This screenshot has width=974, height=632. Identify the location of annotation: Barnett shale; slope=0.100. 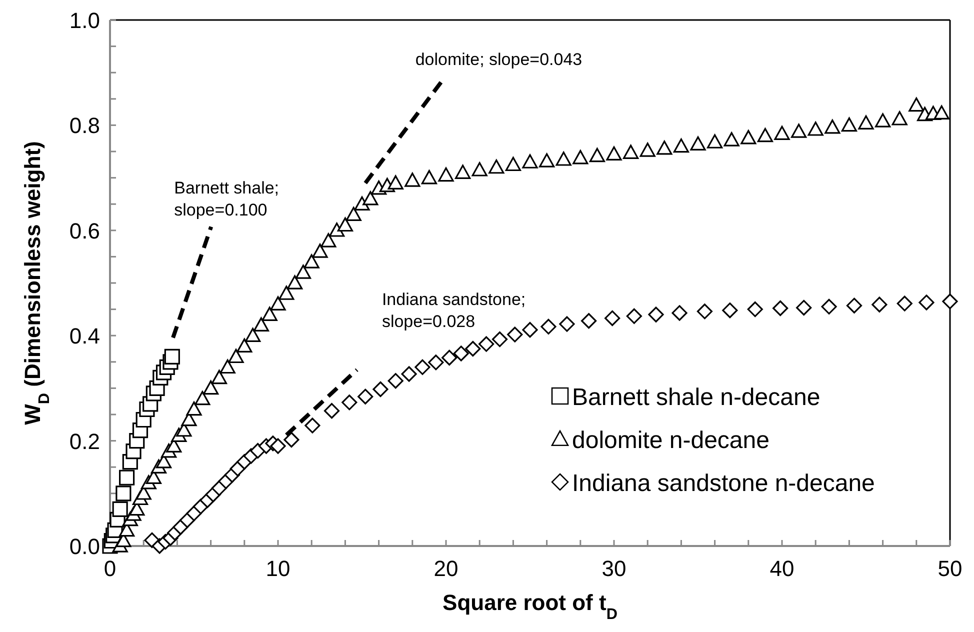
(227, 199).